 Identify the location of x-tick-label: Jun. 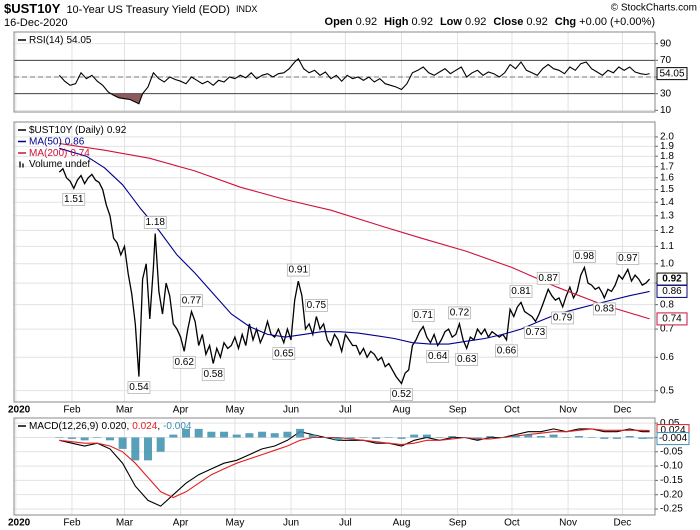
(291, 410).